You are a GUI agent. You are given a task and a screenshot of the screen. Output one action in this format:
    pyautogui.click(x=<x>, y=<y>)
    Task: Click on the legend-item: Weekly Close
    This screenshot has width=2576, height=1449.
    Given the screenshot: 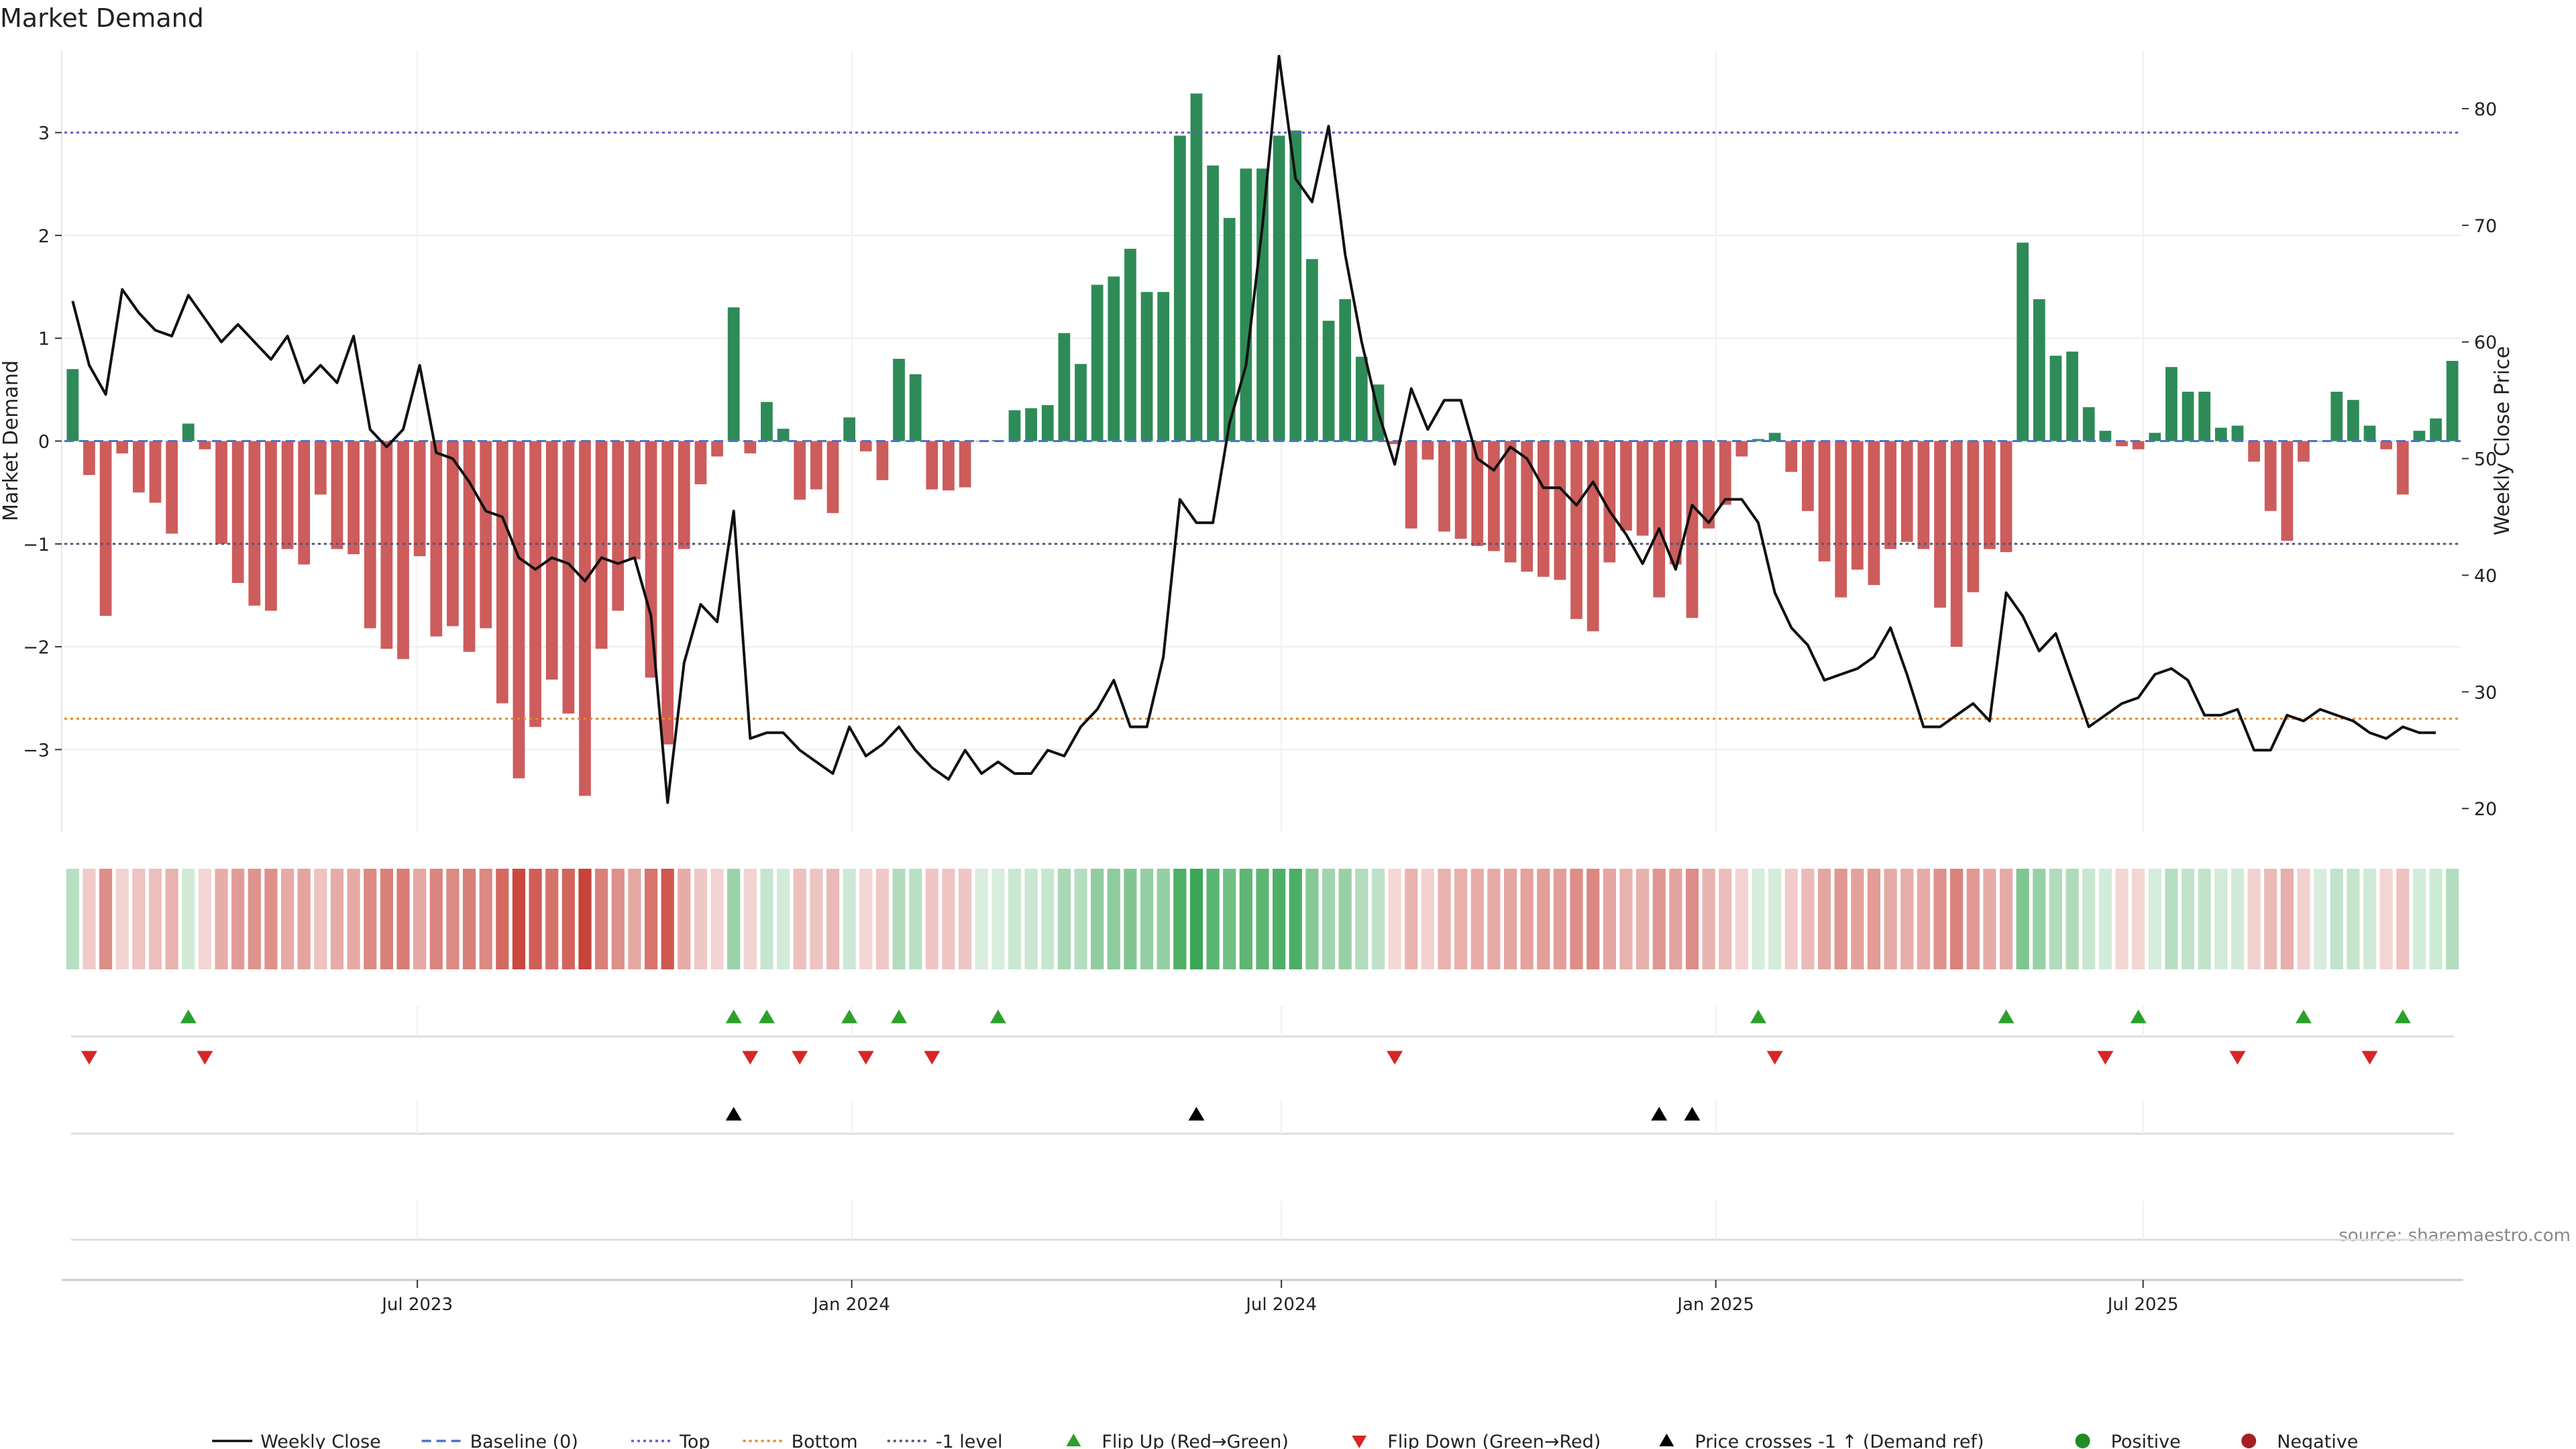 What is the action you would take?
    pyautogui.click(x=296, y=1440)
    